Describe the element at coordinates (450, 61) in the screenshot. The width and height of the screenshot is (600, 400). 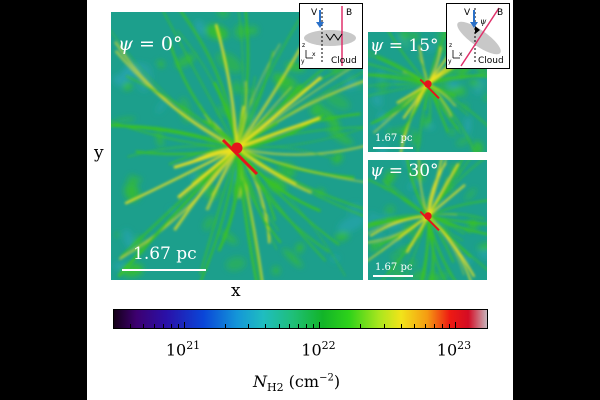
I see `inset2-y-label: y` at that location.